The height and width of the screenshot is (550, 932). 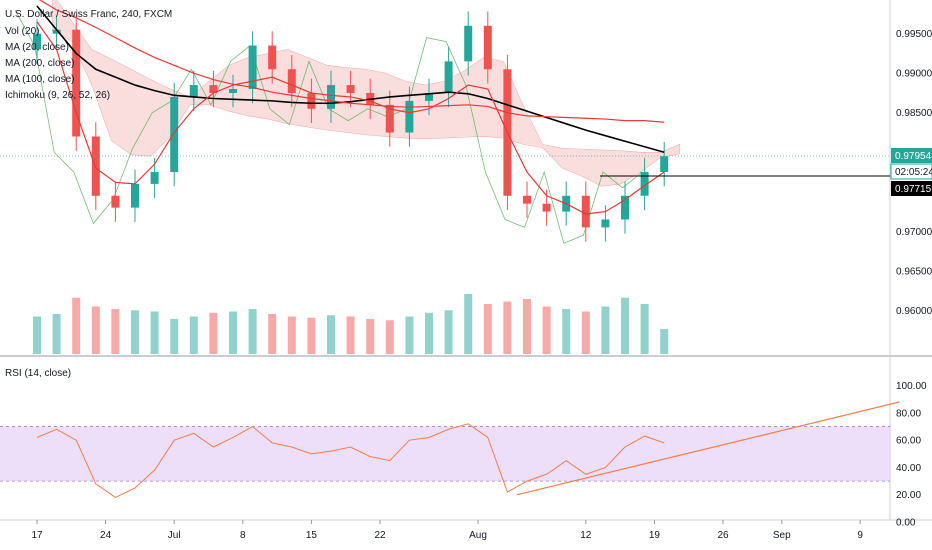 What do you see at coordinates (22, 31) in the screenshot?
I see `legend-indicator: Vol (20)` at bounding box center [22, 31].